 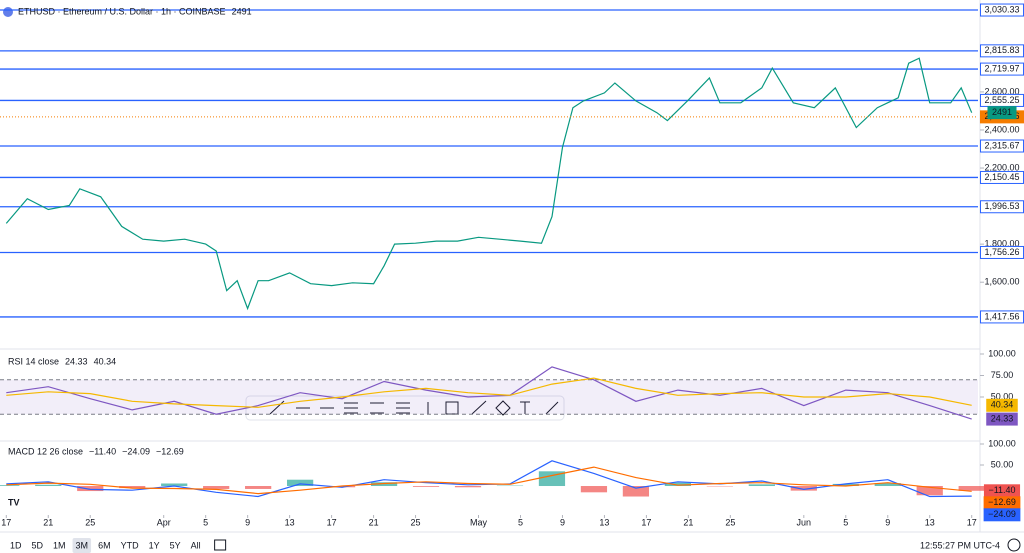 What do you see at coordinates (220, 545) in the screenshot?
I see `calendar-icon` at bounding box center [220, 545].